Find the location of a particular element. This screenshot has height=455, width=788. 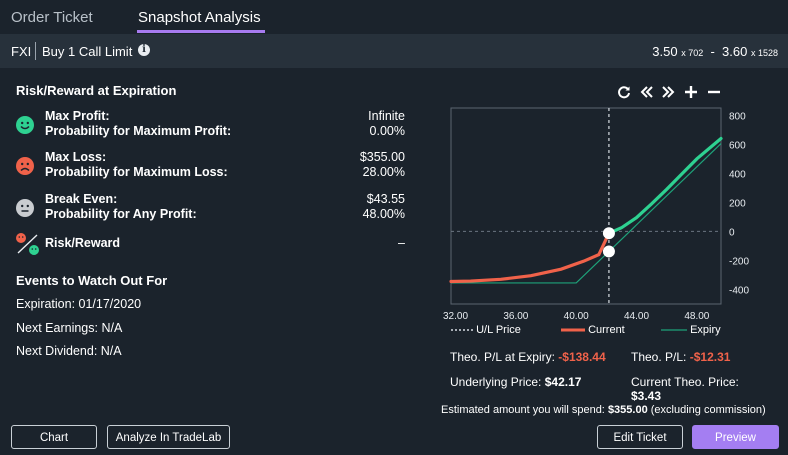

theo-pl-expiry-value: -$138.44 is located at coordinates (582, 357).